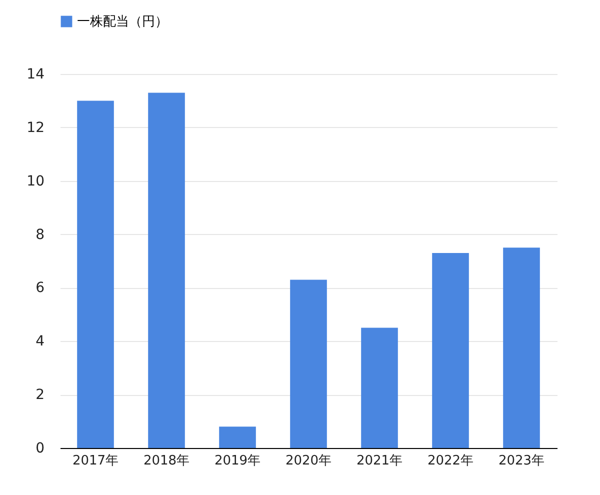 The height and width of the screenshot is (495, 600). I want to click on y-tick-label: 8, so click(40, 234).